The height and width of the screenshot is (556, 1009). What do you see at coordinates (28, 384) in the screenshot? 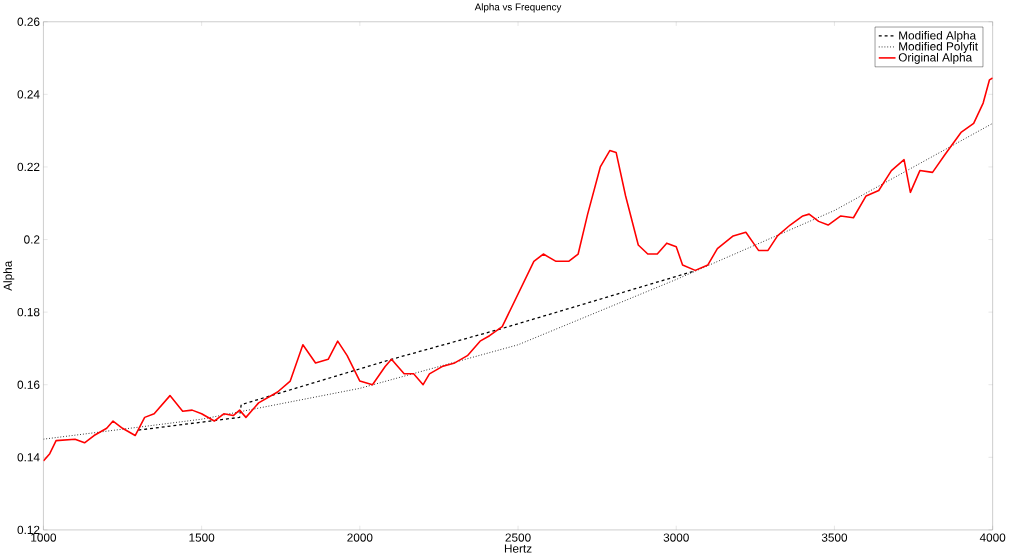
I see `y-tick-label: 0.16` at bounding box center [28, 384].